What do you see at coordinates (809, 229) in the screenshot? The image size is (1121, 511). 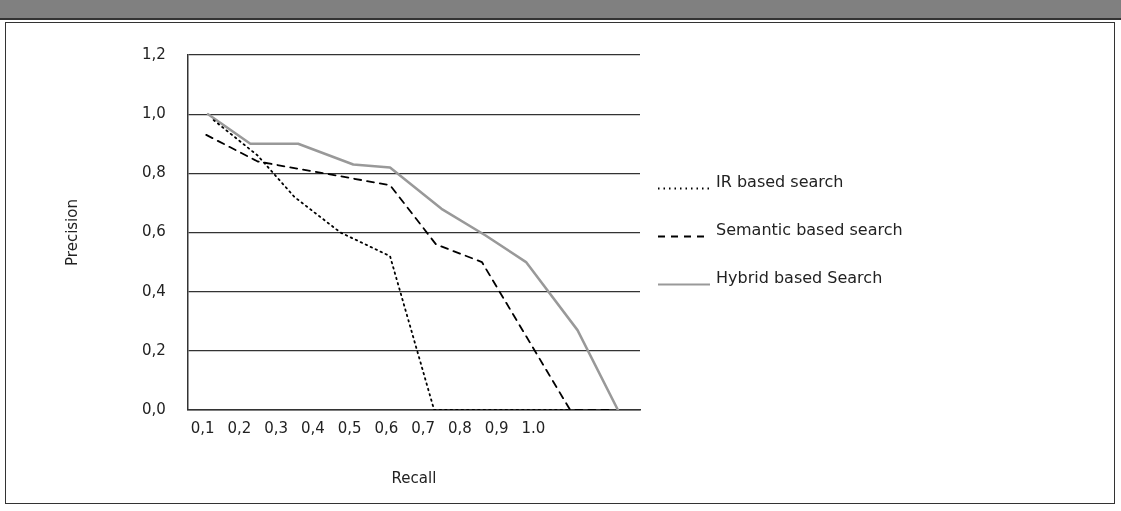 I see `legend-label: Semantic based search` at bounding box center [809, 229].